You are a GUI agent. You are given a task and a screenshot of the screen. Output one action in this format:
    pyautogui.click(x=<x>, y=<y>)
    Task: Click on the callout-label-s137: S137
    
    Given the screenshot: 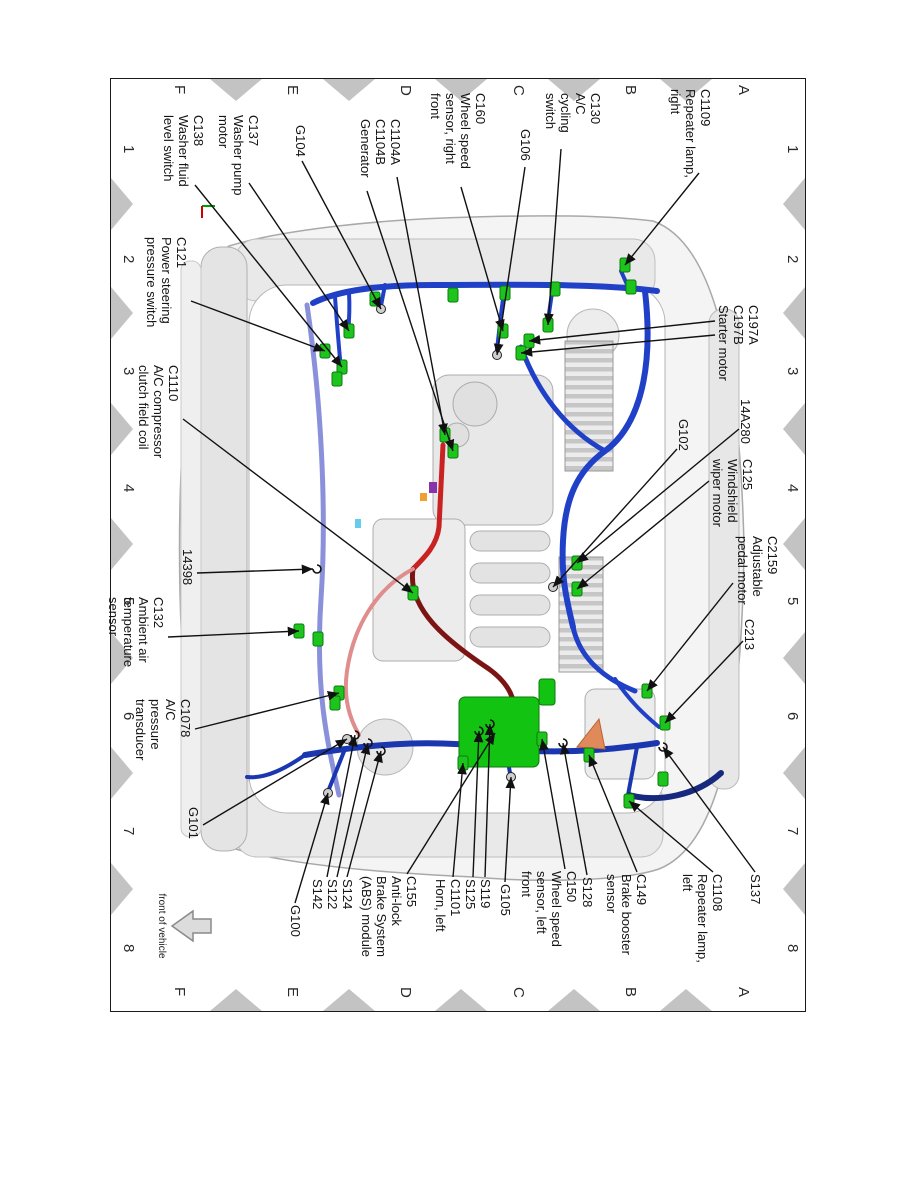 What is the action you would take?
    pyautogui.click(x=755, y=889)
    